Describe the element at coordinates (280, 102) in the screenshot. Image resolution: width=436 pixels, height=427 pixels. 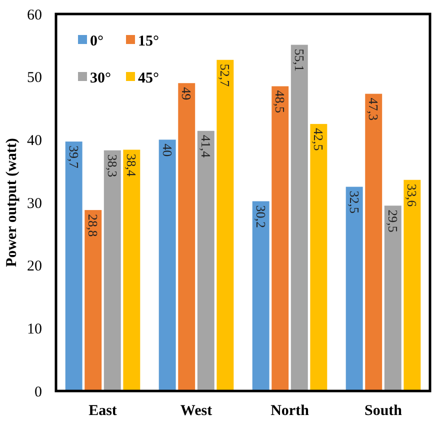
I see `data-label: 48,5` at that location.